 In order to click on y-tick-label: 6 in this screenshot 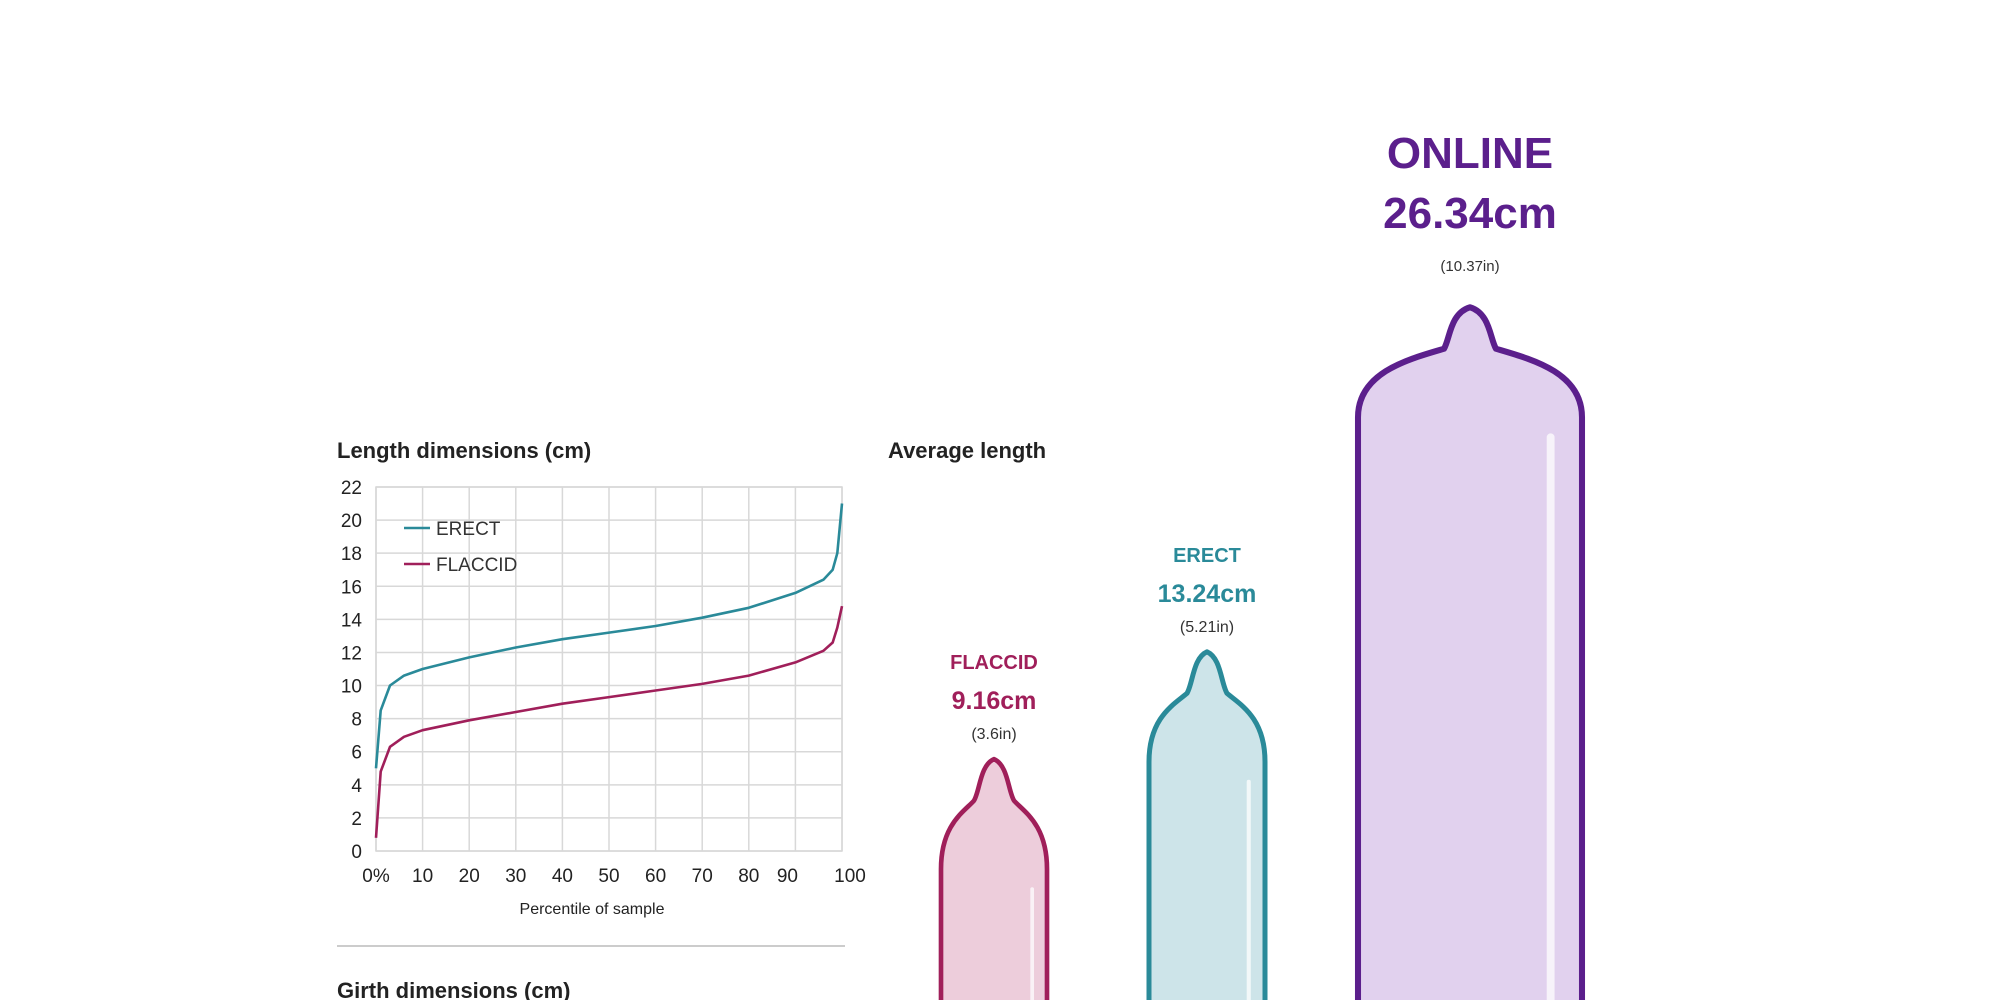, I will do `click(356, 753)`.